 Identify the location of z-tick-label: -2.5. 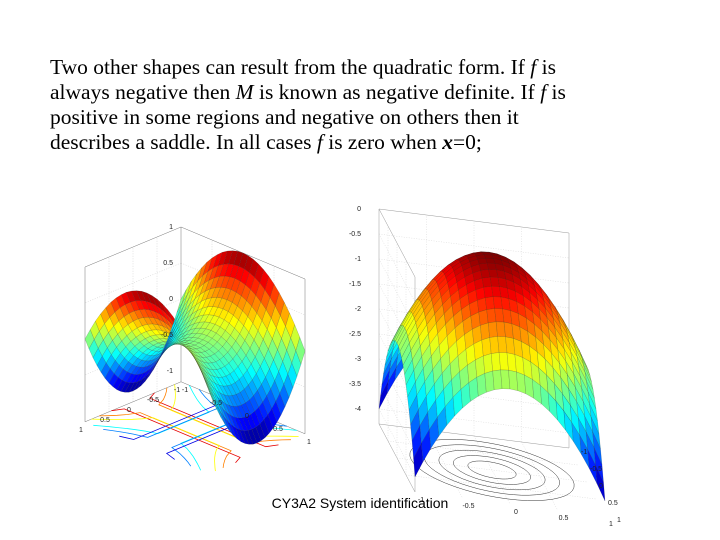
(355, 334).